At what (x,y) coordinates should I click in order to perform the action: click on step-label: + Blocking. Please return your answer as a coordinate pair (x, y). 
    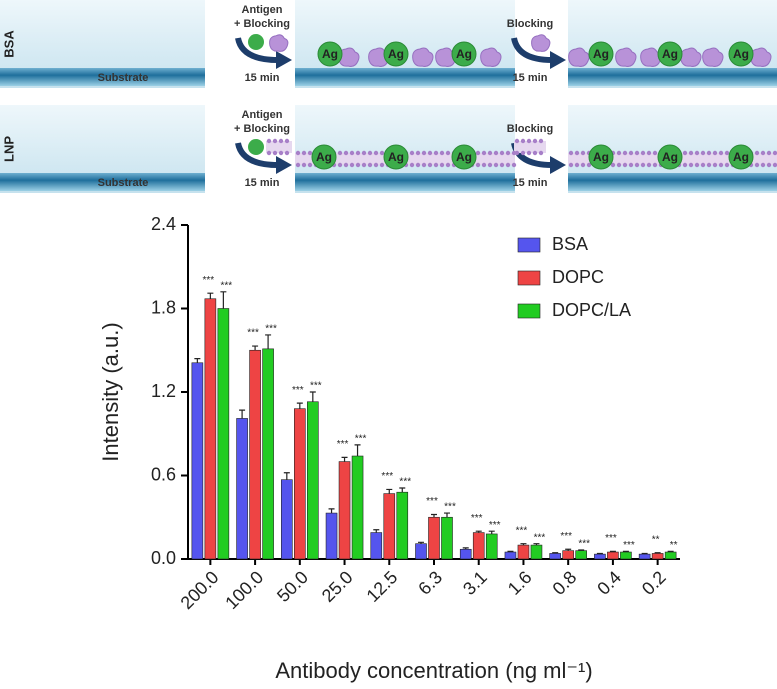
    Looking at the image, I should click on (262, 129).